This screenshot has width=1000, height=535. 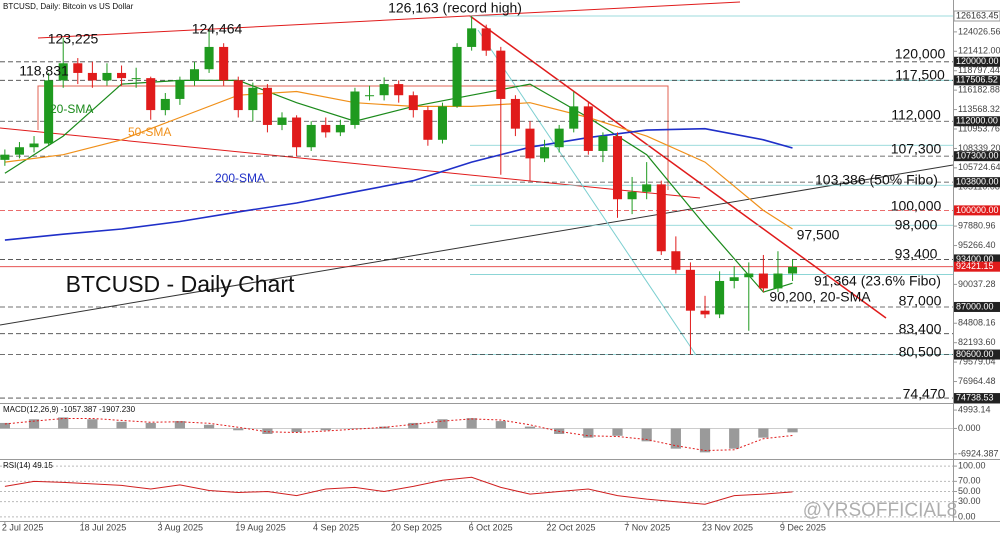 What do you see at coordinates (977, 323) in the screenshot?
I see `y-tick-label: 84808.16` at bounding box center [977, 323].